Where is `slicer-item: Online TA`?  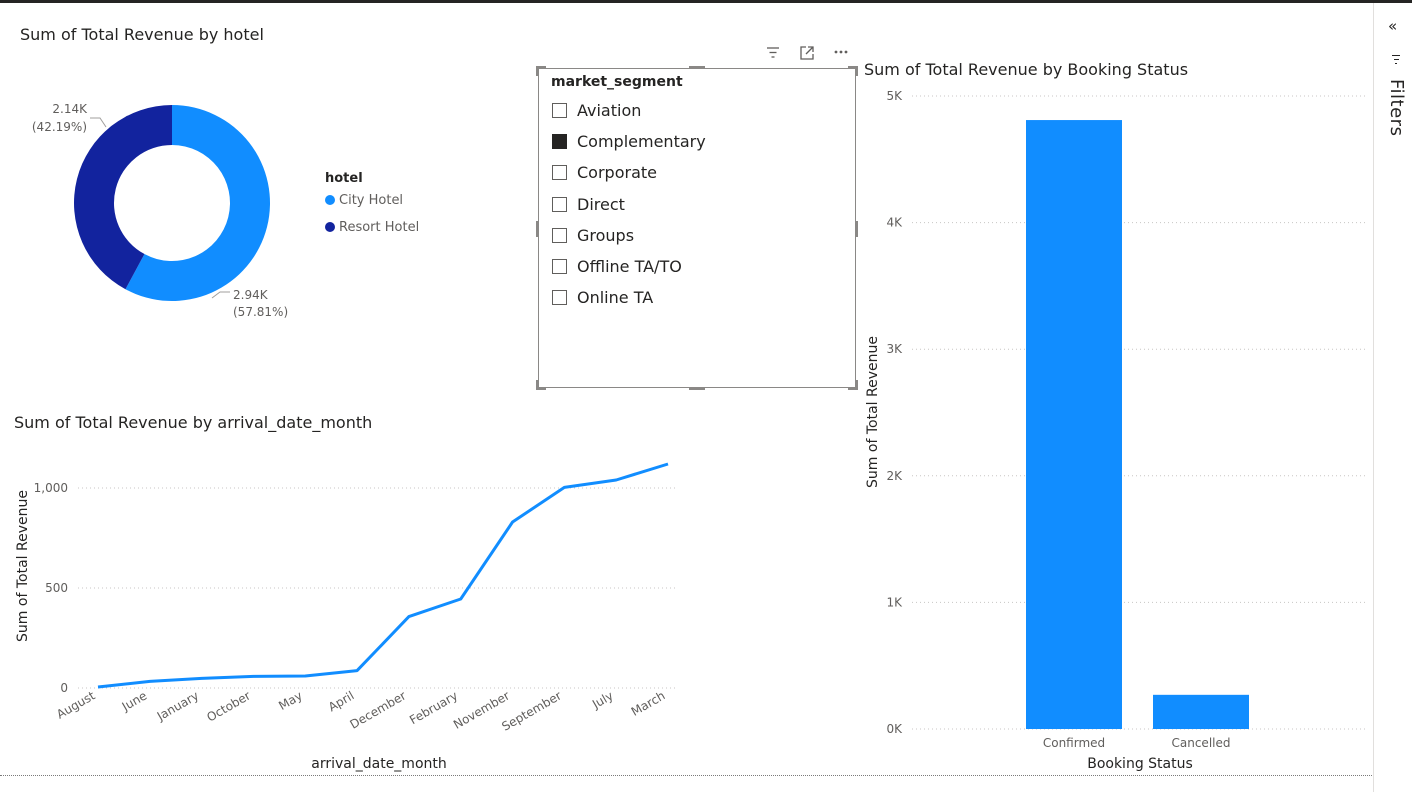 slicer-item: Online TA is located at coordinates (602, 297).